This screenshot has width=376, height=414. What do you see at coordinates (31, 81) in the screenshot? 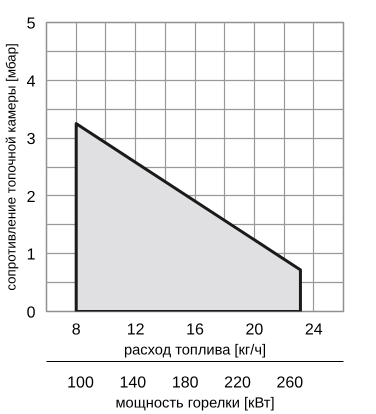
I see `y-tick-label: 4` at bounding box center [31, 81].